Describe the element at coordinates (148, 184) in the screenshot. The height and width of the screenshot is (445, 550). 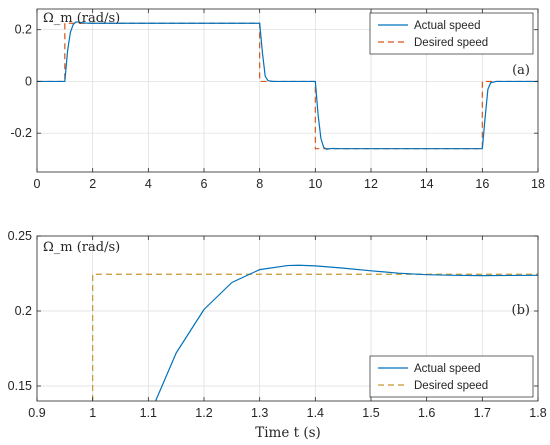
I see `x-tick-label: 4` at that location.